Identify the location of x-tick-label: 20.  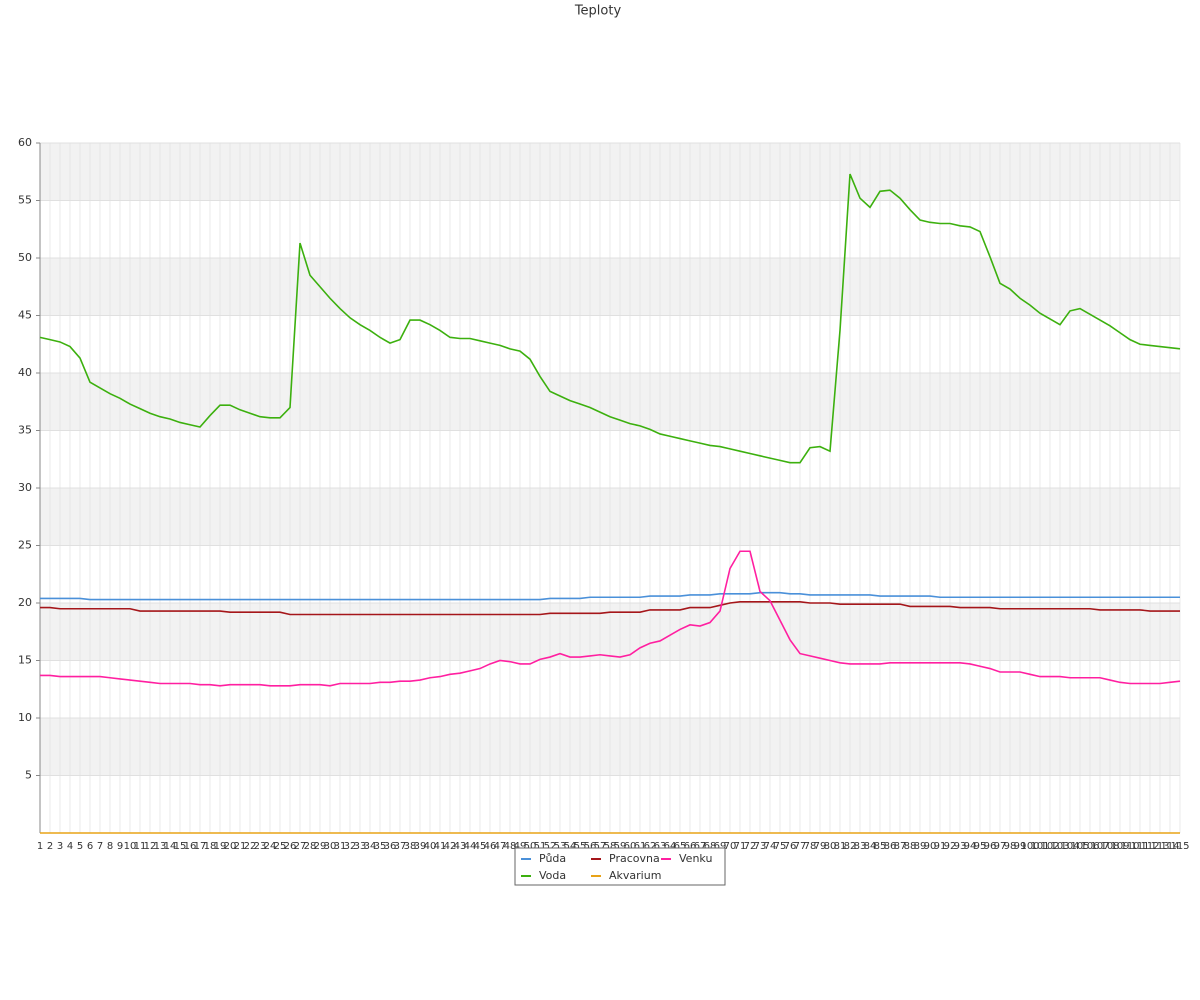
(230, 846).